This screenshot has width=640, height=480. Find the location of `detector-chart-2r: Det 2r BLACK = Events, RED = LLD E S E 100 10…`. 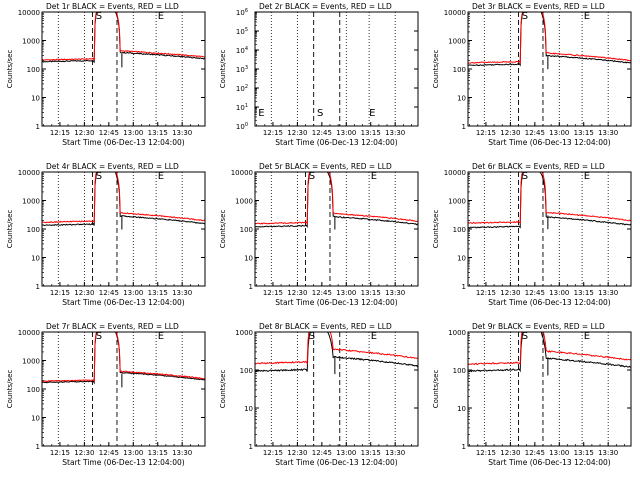

detector-chart-2r: Det 2r BLACK = Events, RED = LLD E S E 100 10… is located at coordinates (319, 74).